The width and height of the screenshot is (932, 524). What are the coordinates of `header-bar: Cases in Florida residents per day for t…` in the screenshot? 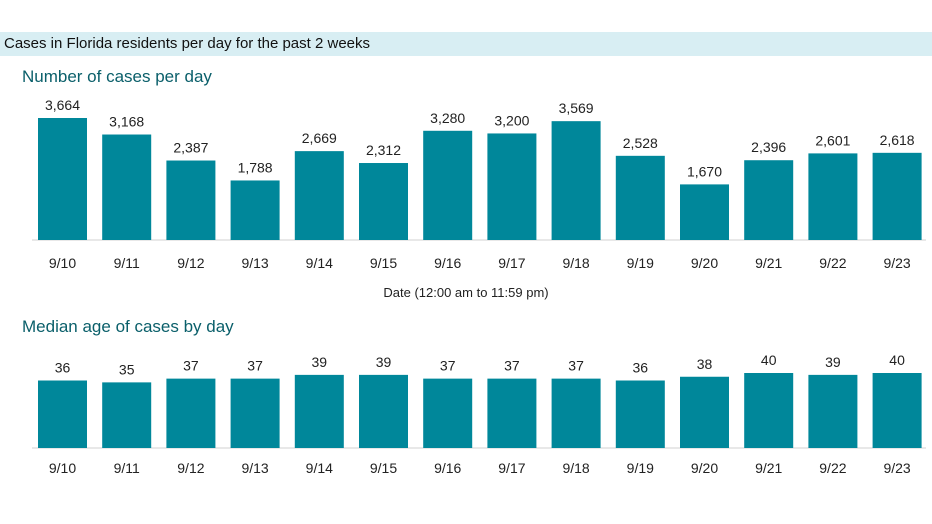 It's located at (466, 44).